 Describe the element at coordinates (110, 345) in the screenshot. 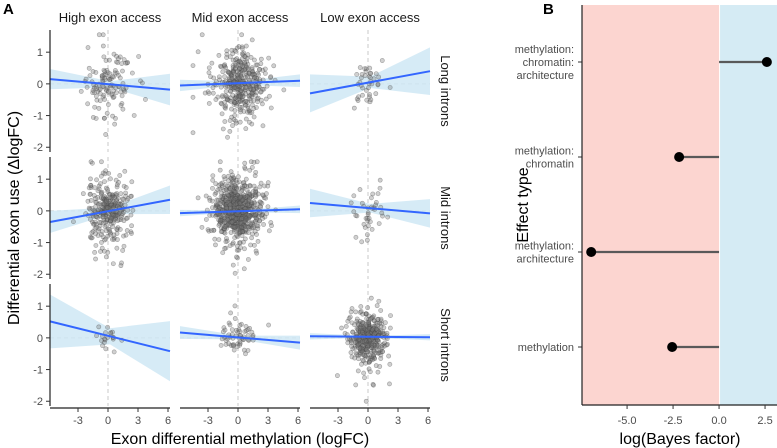

I see `facet-short-introns-high-exon-access` at that location.